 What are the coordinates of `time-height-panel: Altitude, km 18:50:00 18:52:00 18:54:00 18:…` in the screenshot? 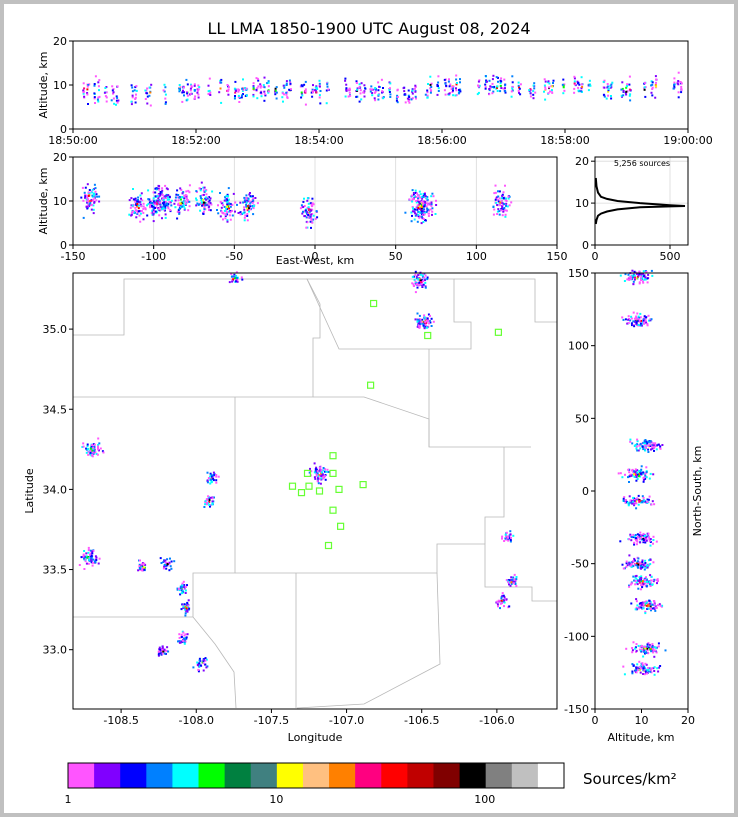 It's located at (375, 91).